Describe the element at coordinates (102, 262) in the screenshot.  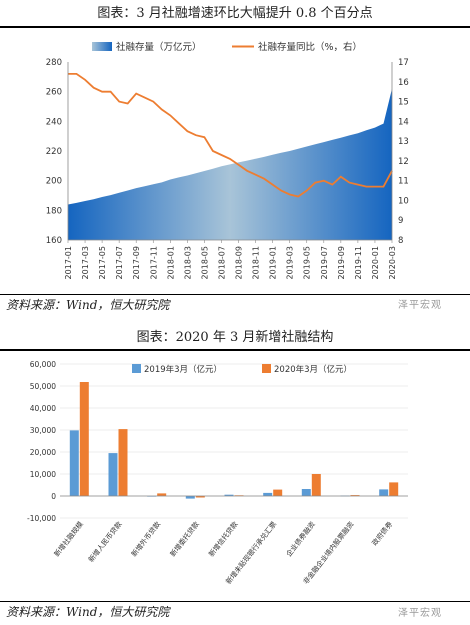
I see `x-tick-label: 2017-05` at that location.